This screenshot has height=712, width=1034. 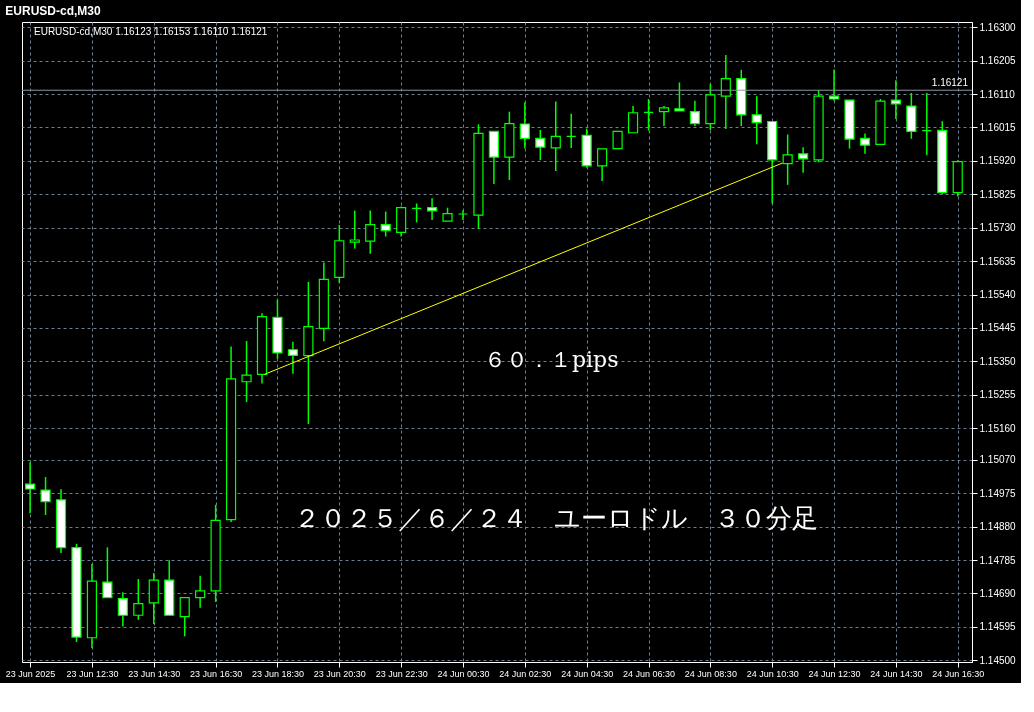 I want to click on x-tick-label: 24 Jun 08:30, so click(x=710, y=673).